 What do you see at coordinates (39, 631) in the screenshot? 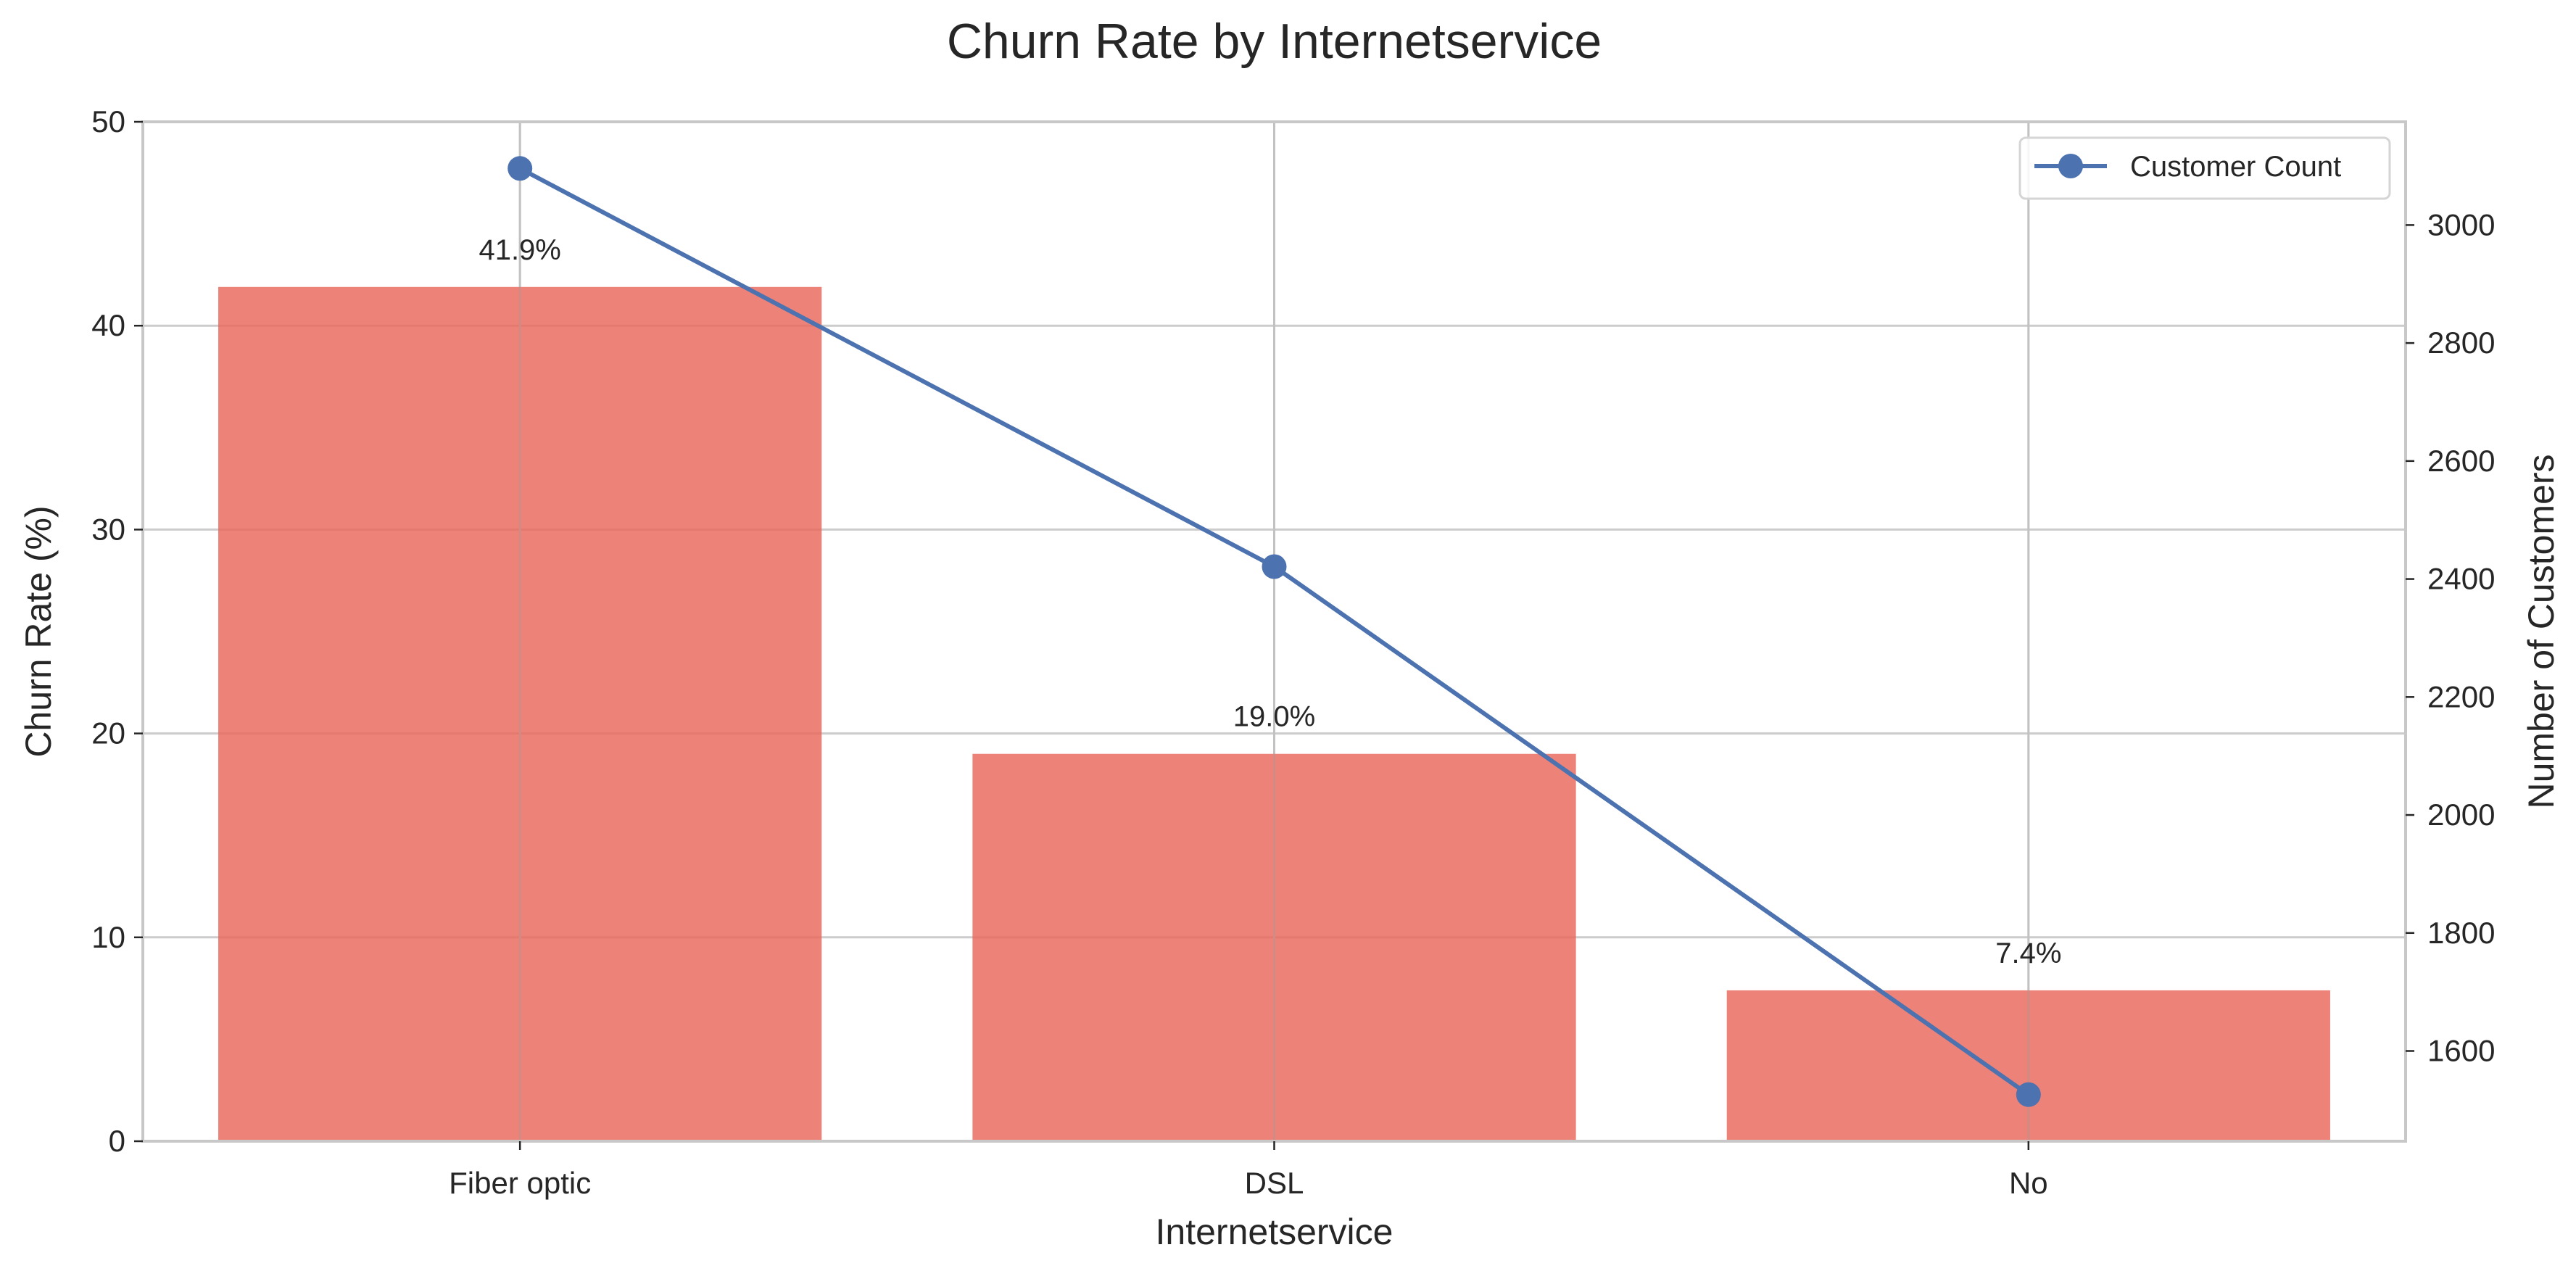
I see `y-axis-label: Churn Rate (%)` at bounding box center [39, 631].